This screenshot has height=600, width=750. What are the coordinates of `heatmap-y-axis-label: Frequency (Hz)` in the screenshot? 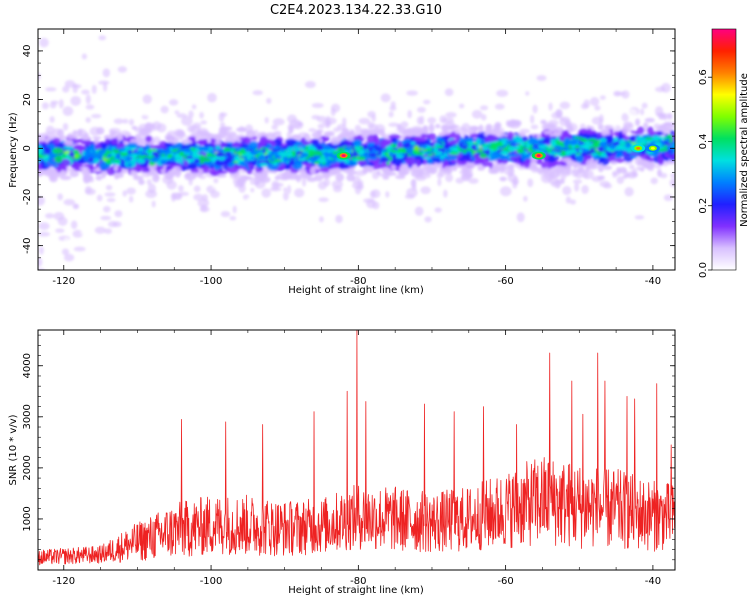 It's located at (13, 150).